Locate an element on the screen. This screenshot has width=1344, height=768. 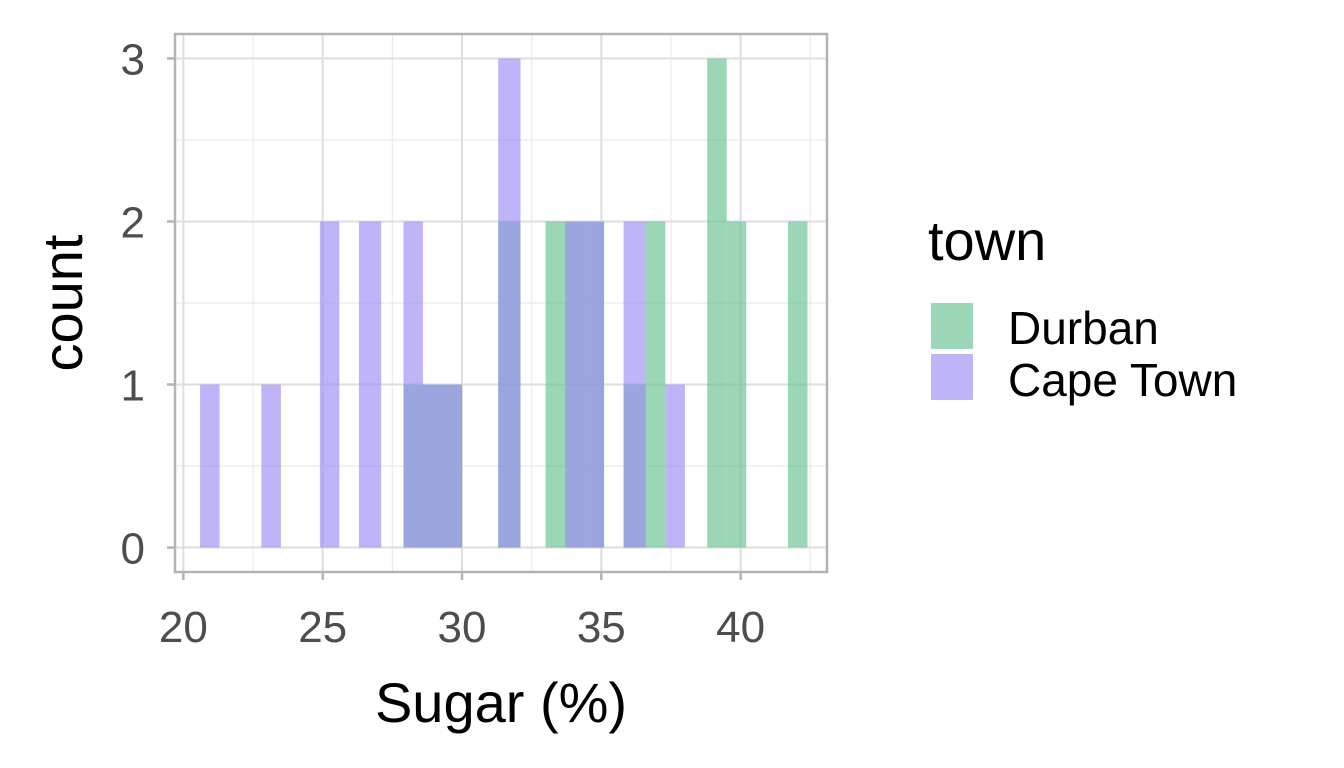
x-tick-label: 35 is located at coordinates (601, 627).